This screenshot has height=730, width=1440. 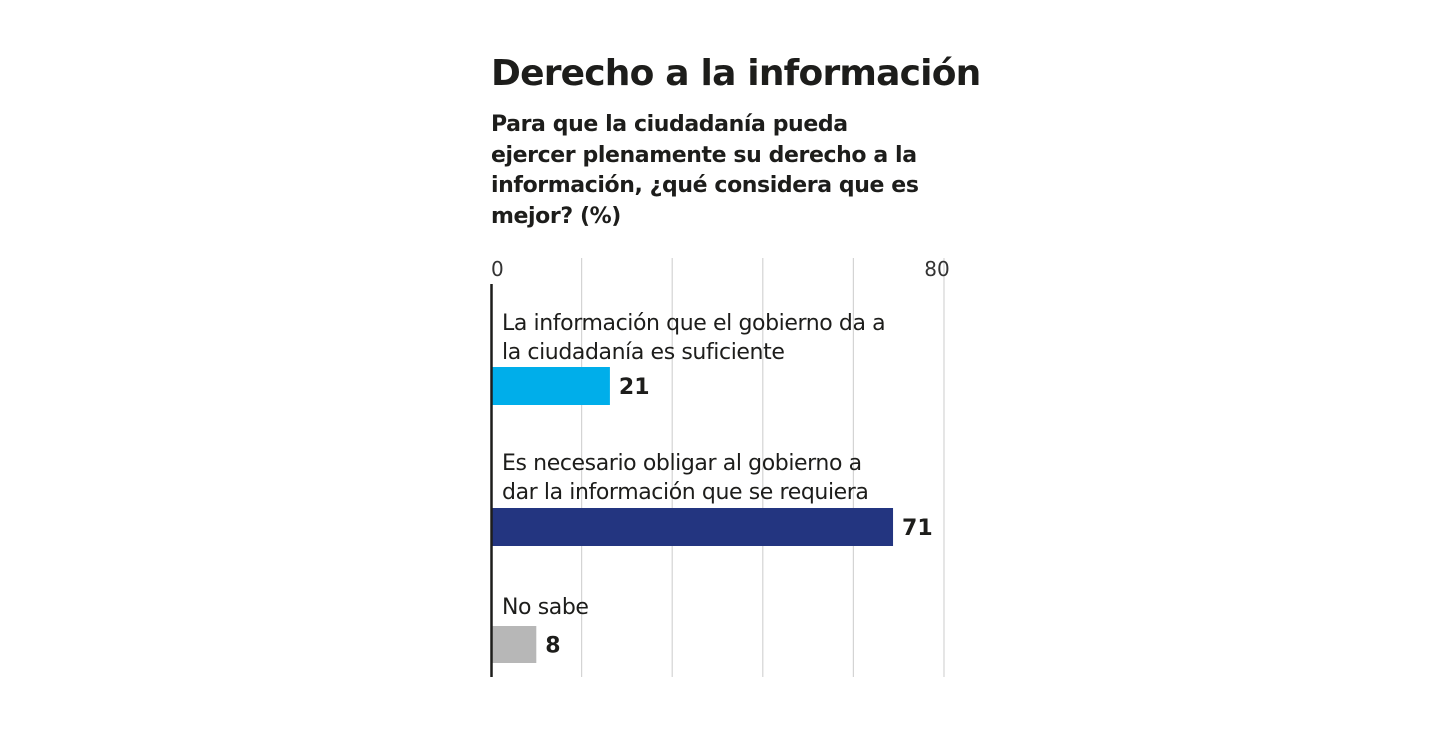 What do you see at coordinates (545, 607) in the screenshot?
I see `category-label: No sabe` at bounding box center [545, 607].